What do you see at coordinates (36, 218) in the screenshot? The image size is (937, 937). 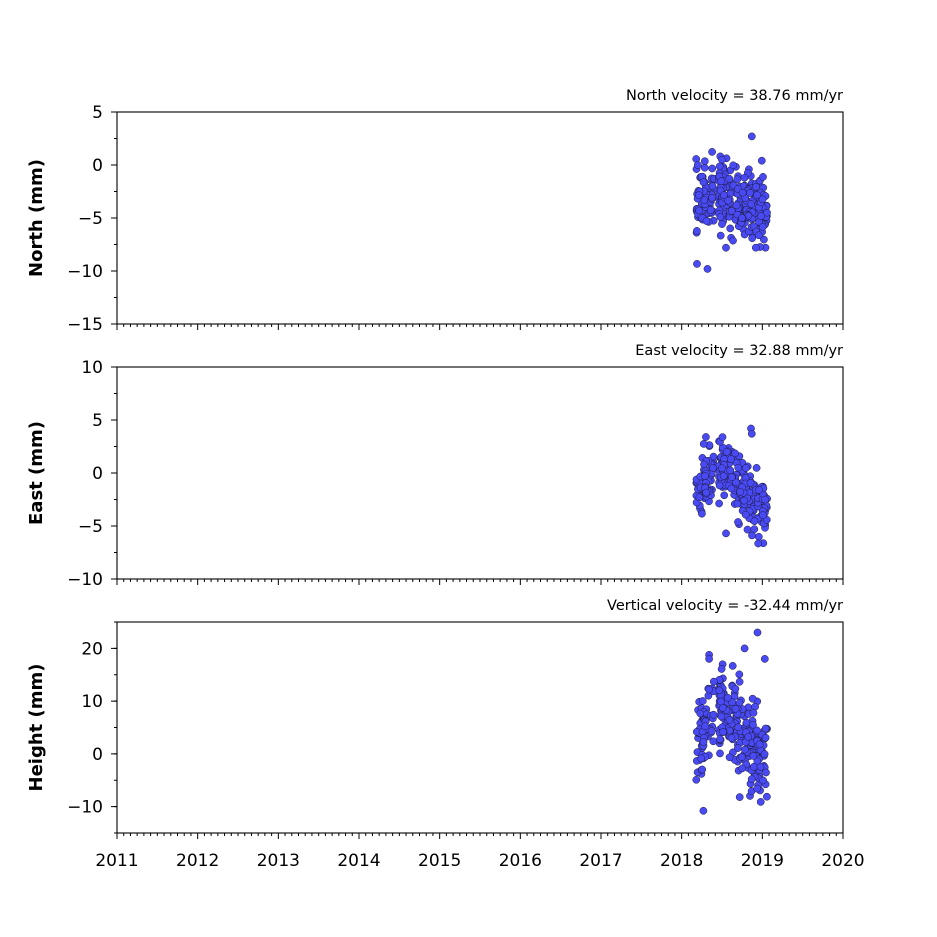 I see `y-axis-label: North (mm)` at bounding box center [36, 218].